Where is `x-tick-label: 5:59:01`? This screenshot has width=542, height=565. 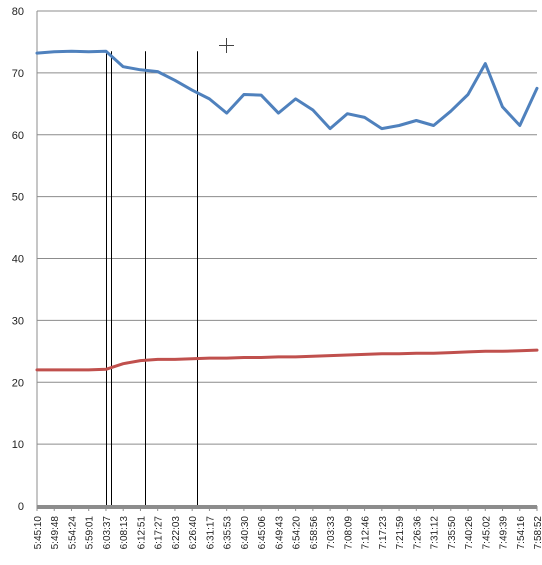
x-tick-label: 5:59:01 is located at coordinates (90, 533).